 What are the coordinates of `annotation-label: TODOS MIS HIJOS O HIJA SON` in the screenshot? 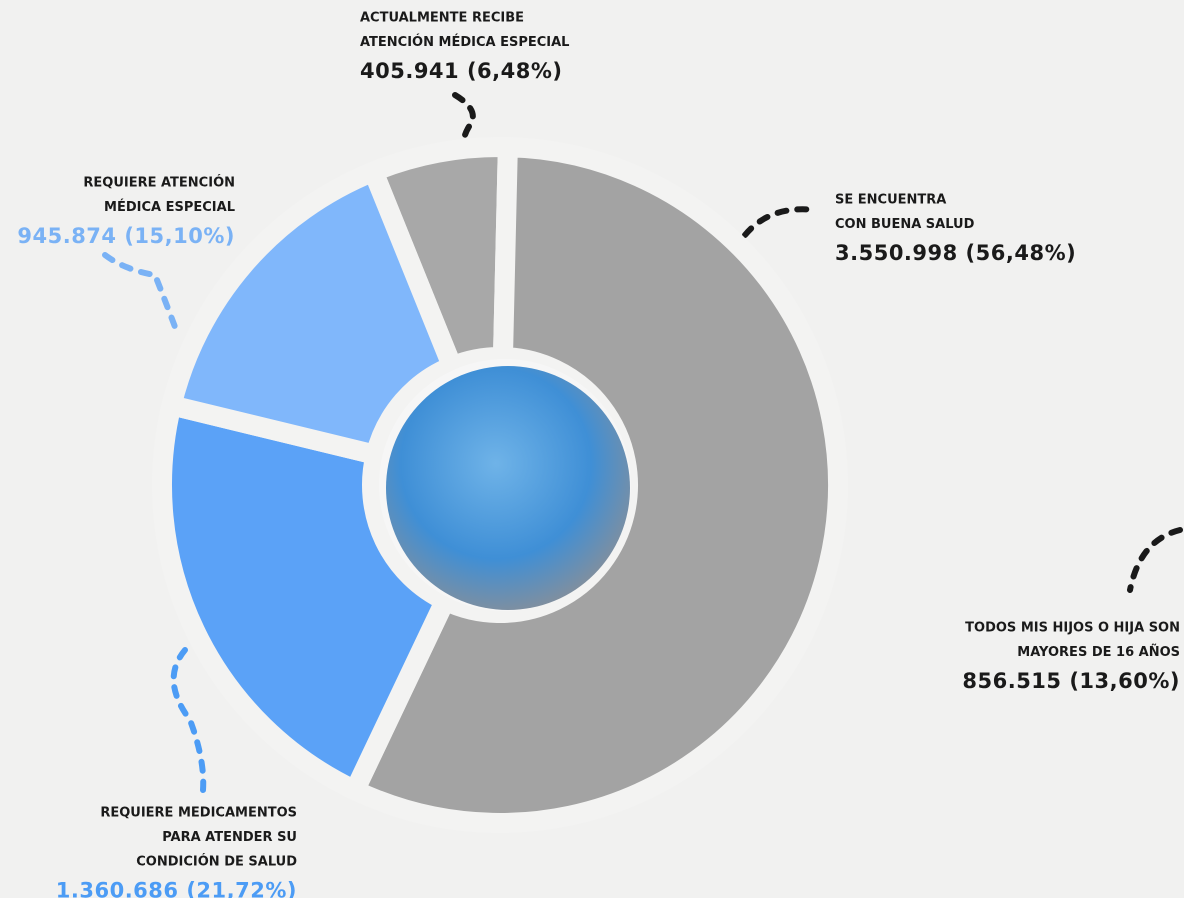 It's located at (1072, 628).